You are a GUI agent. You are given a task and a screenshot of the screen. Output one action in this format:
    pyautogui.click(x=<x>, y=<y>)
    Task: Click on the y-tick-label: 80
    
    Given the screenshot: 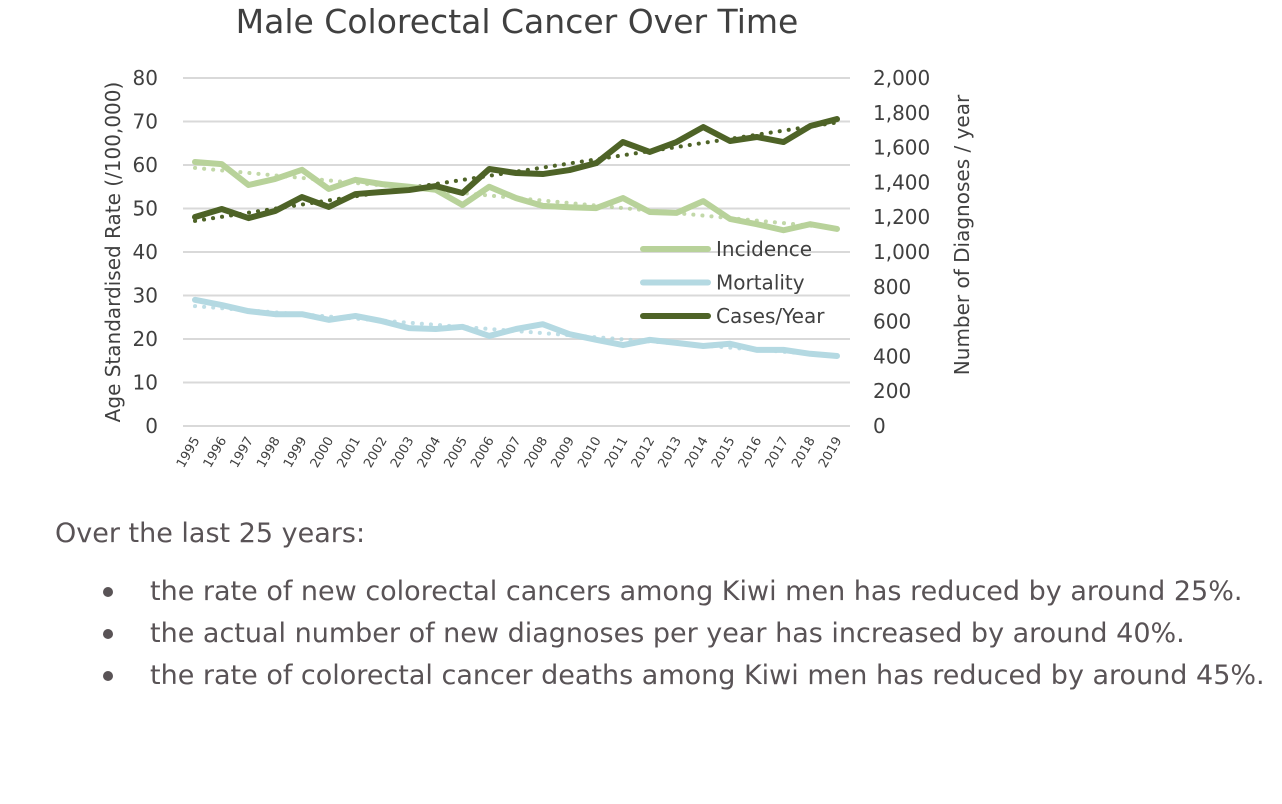 What is the action you would take?
    pyautogui.click(x=145, y=78)
    